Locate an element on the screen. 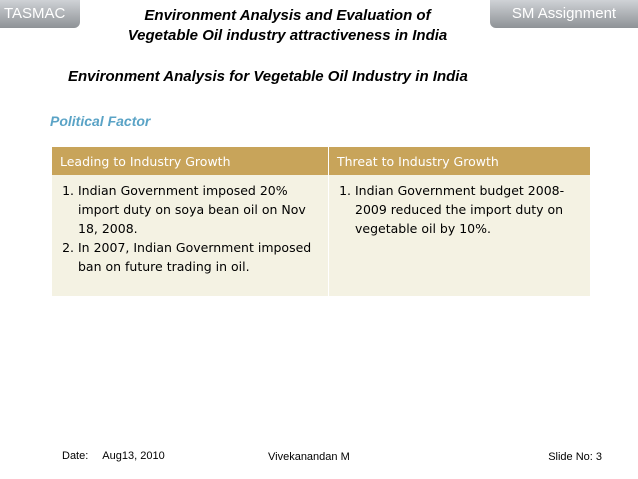  header-threat: Threat to Industry Growth is located at coordinates (459, 161).